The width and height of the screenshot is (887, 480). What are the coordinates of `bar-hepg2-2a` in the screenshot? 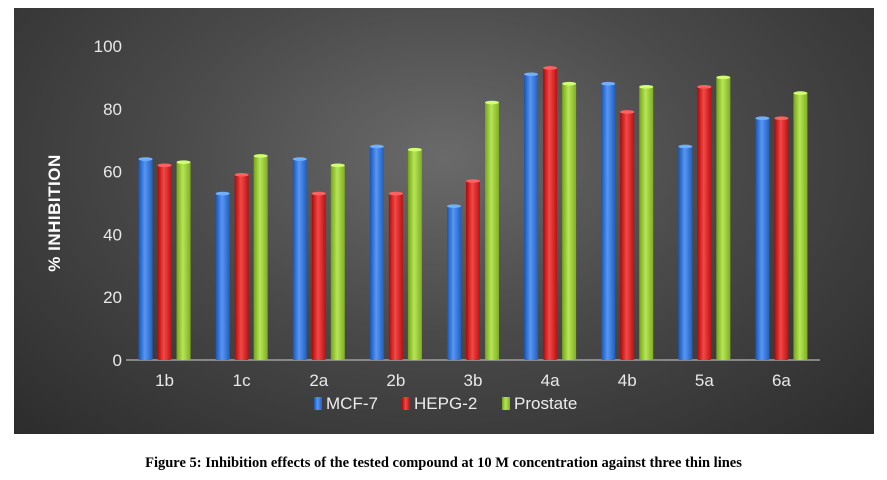 It's located at (318, 276).